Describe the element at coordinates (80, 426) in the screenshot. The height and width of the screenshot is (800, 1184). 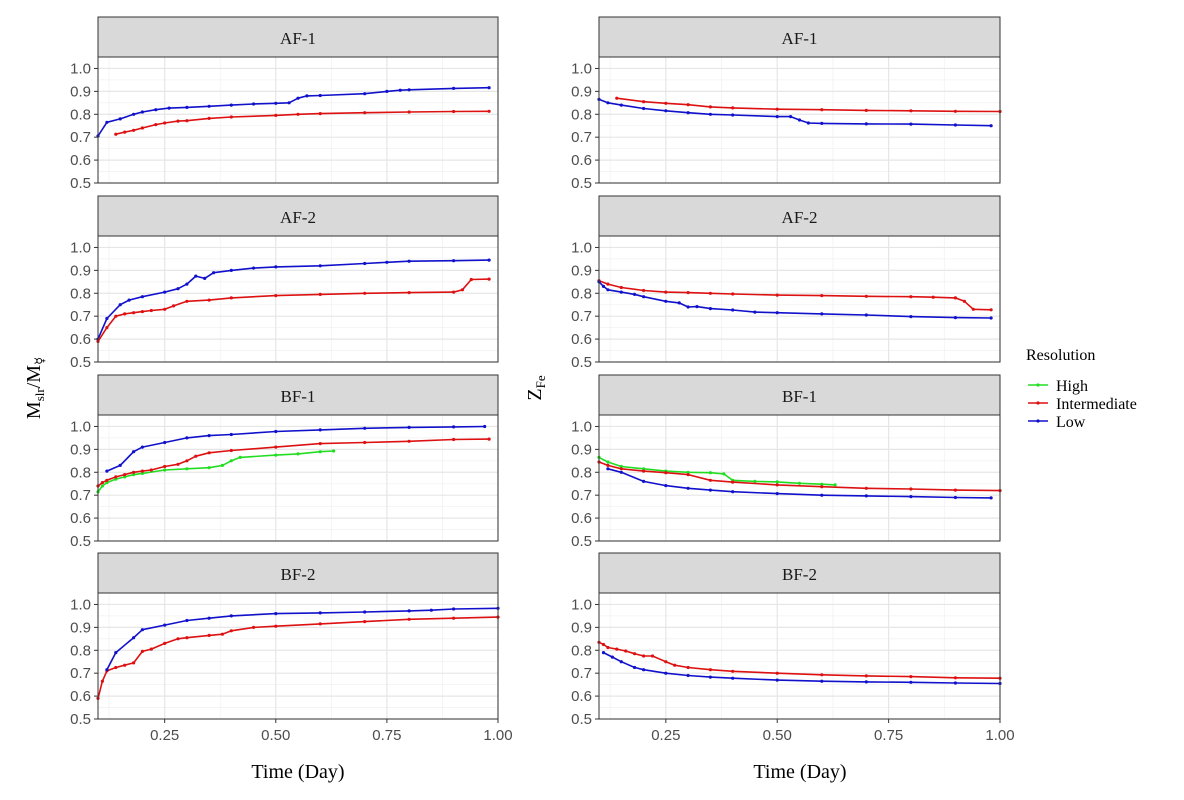
I see `y-tick-label: 1.0` at that location.